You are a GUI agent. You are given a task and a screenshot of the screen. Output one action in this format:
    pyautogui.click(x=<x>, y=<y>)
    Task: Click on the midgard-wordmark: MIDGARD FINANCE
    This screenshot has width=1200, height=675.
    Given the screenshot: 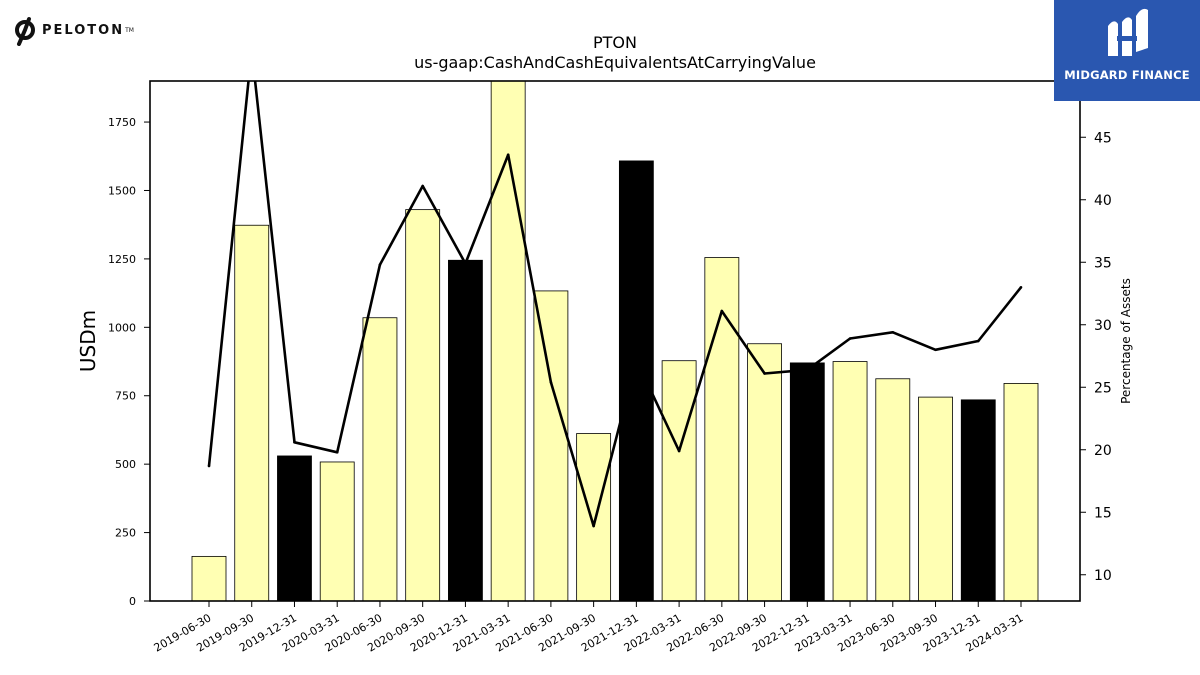 What is the action you would take?
    pyautogui.click(x=1127, y=75)
    